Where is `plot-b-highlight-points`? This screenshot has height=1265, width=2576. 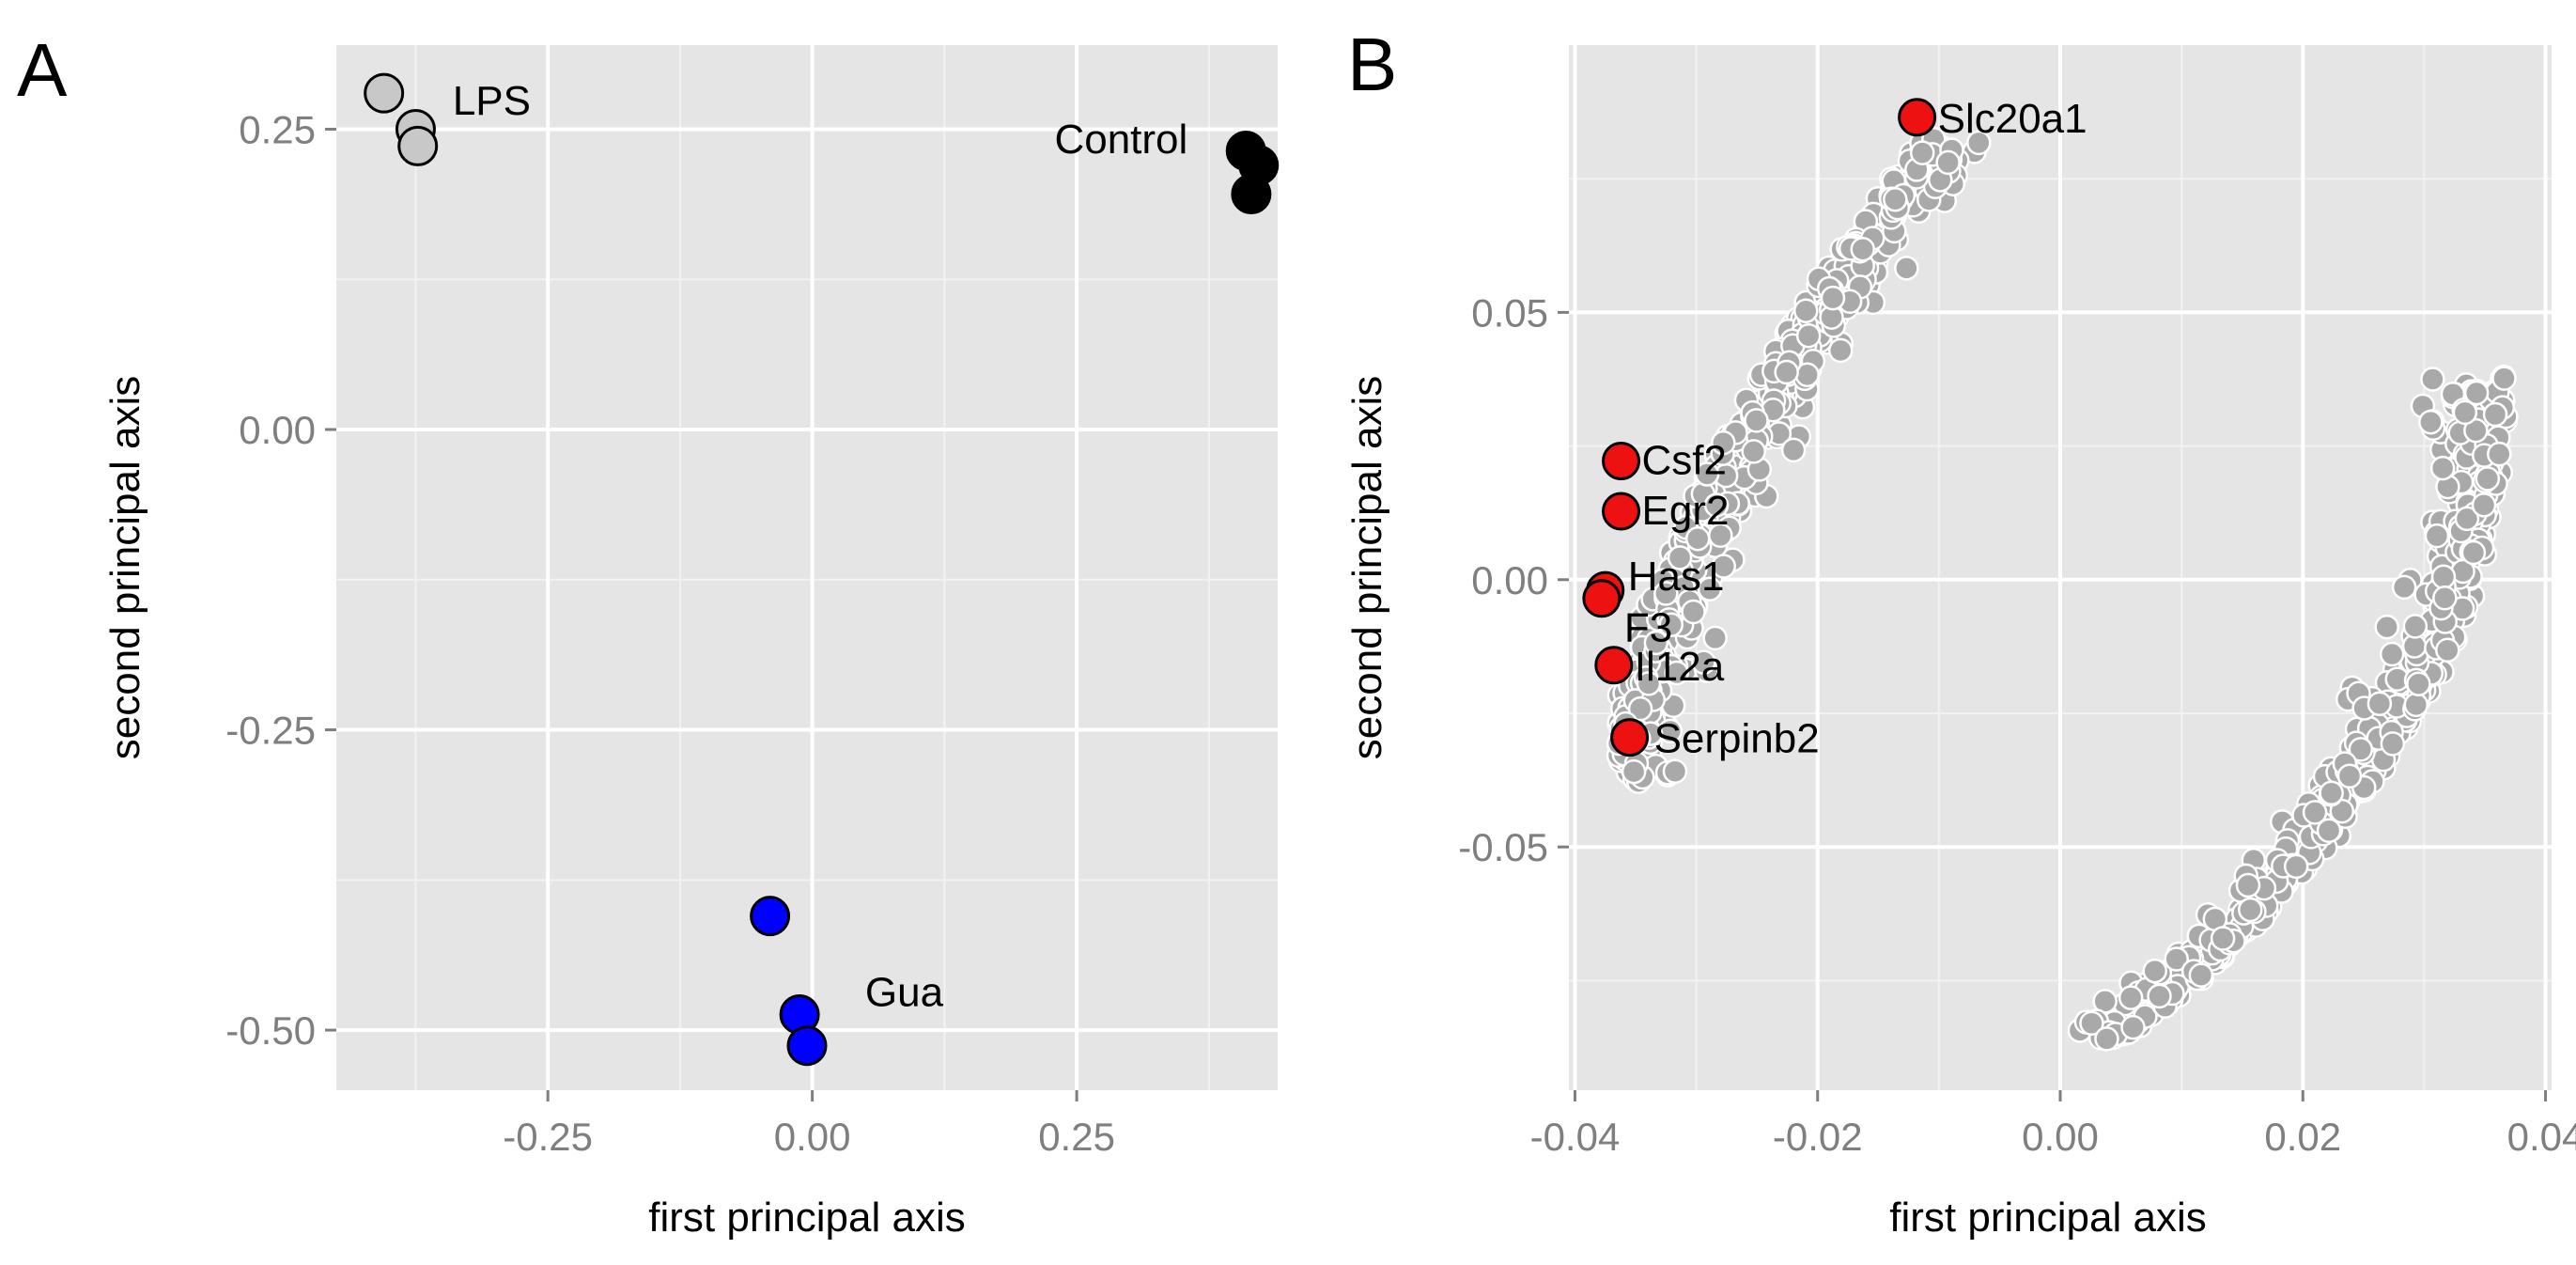
plot-b-highlight-points is located at coordinates (1759, 428).